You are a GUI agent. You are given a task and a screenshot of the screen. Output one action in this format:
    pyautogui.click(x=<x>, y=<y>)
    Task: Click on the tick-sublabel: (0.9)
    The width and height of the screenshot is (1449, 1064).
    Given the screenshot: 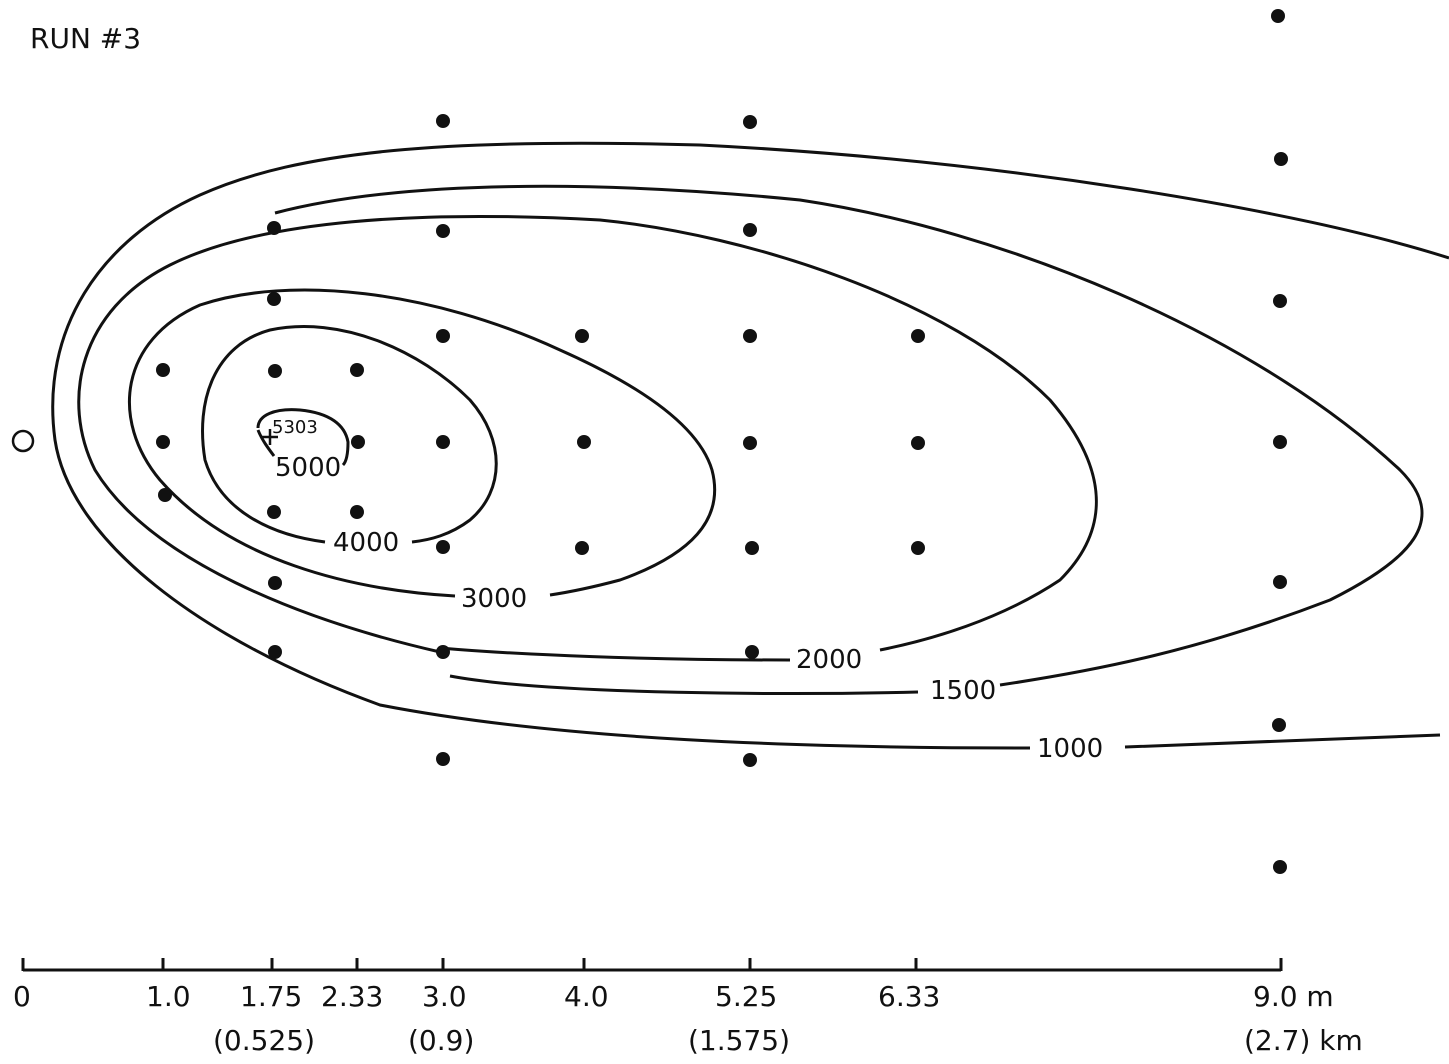 What is the action you would take?
    pyautogui.click(x=441, y=1040)
    